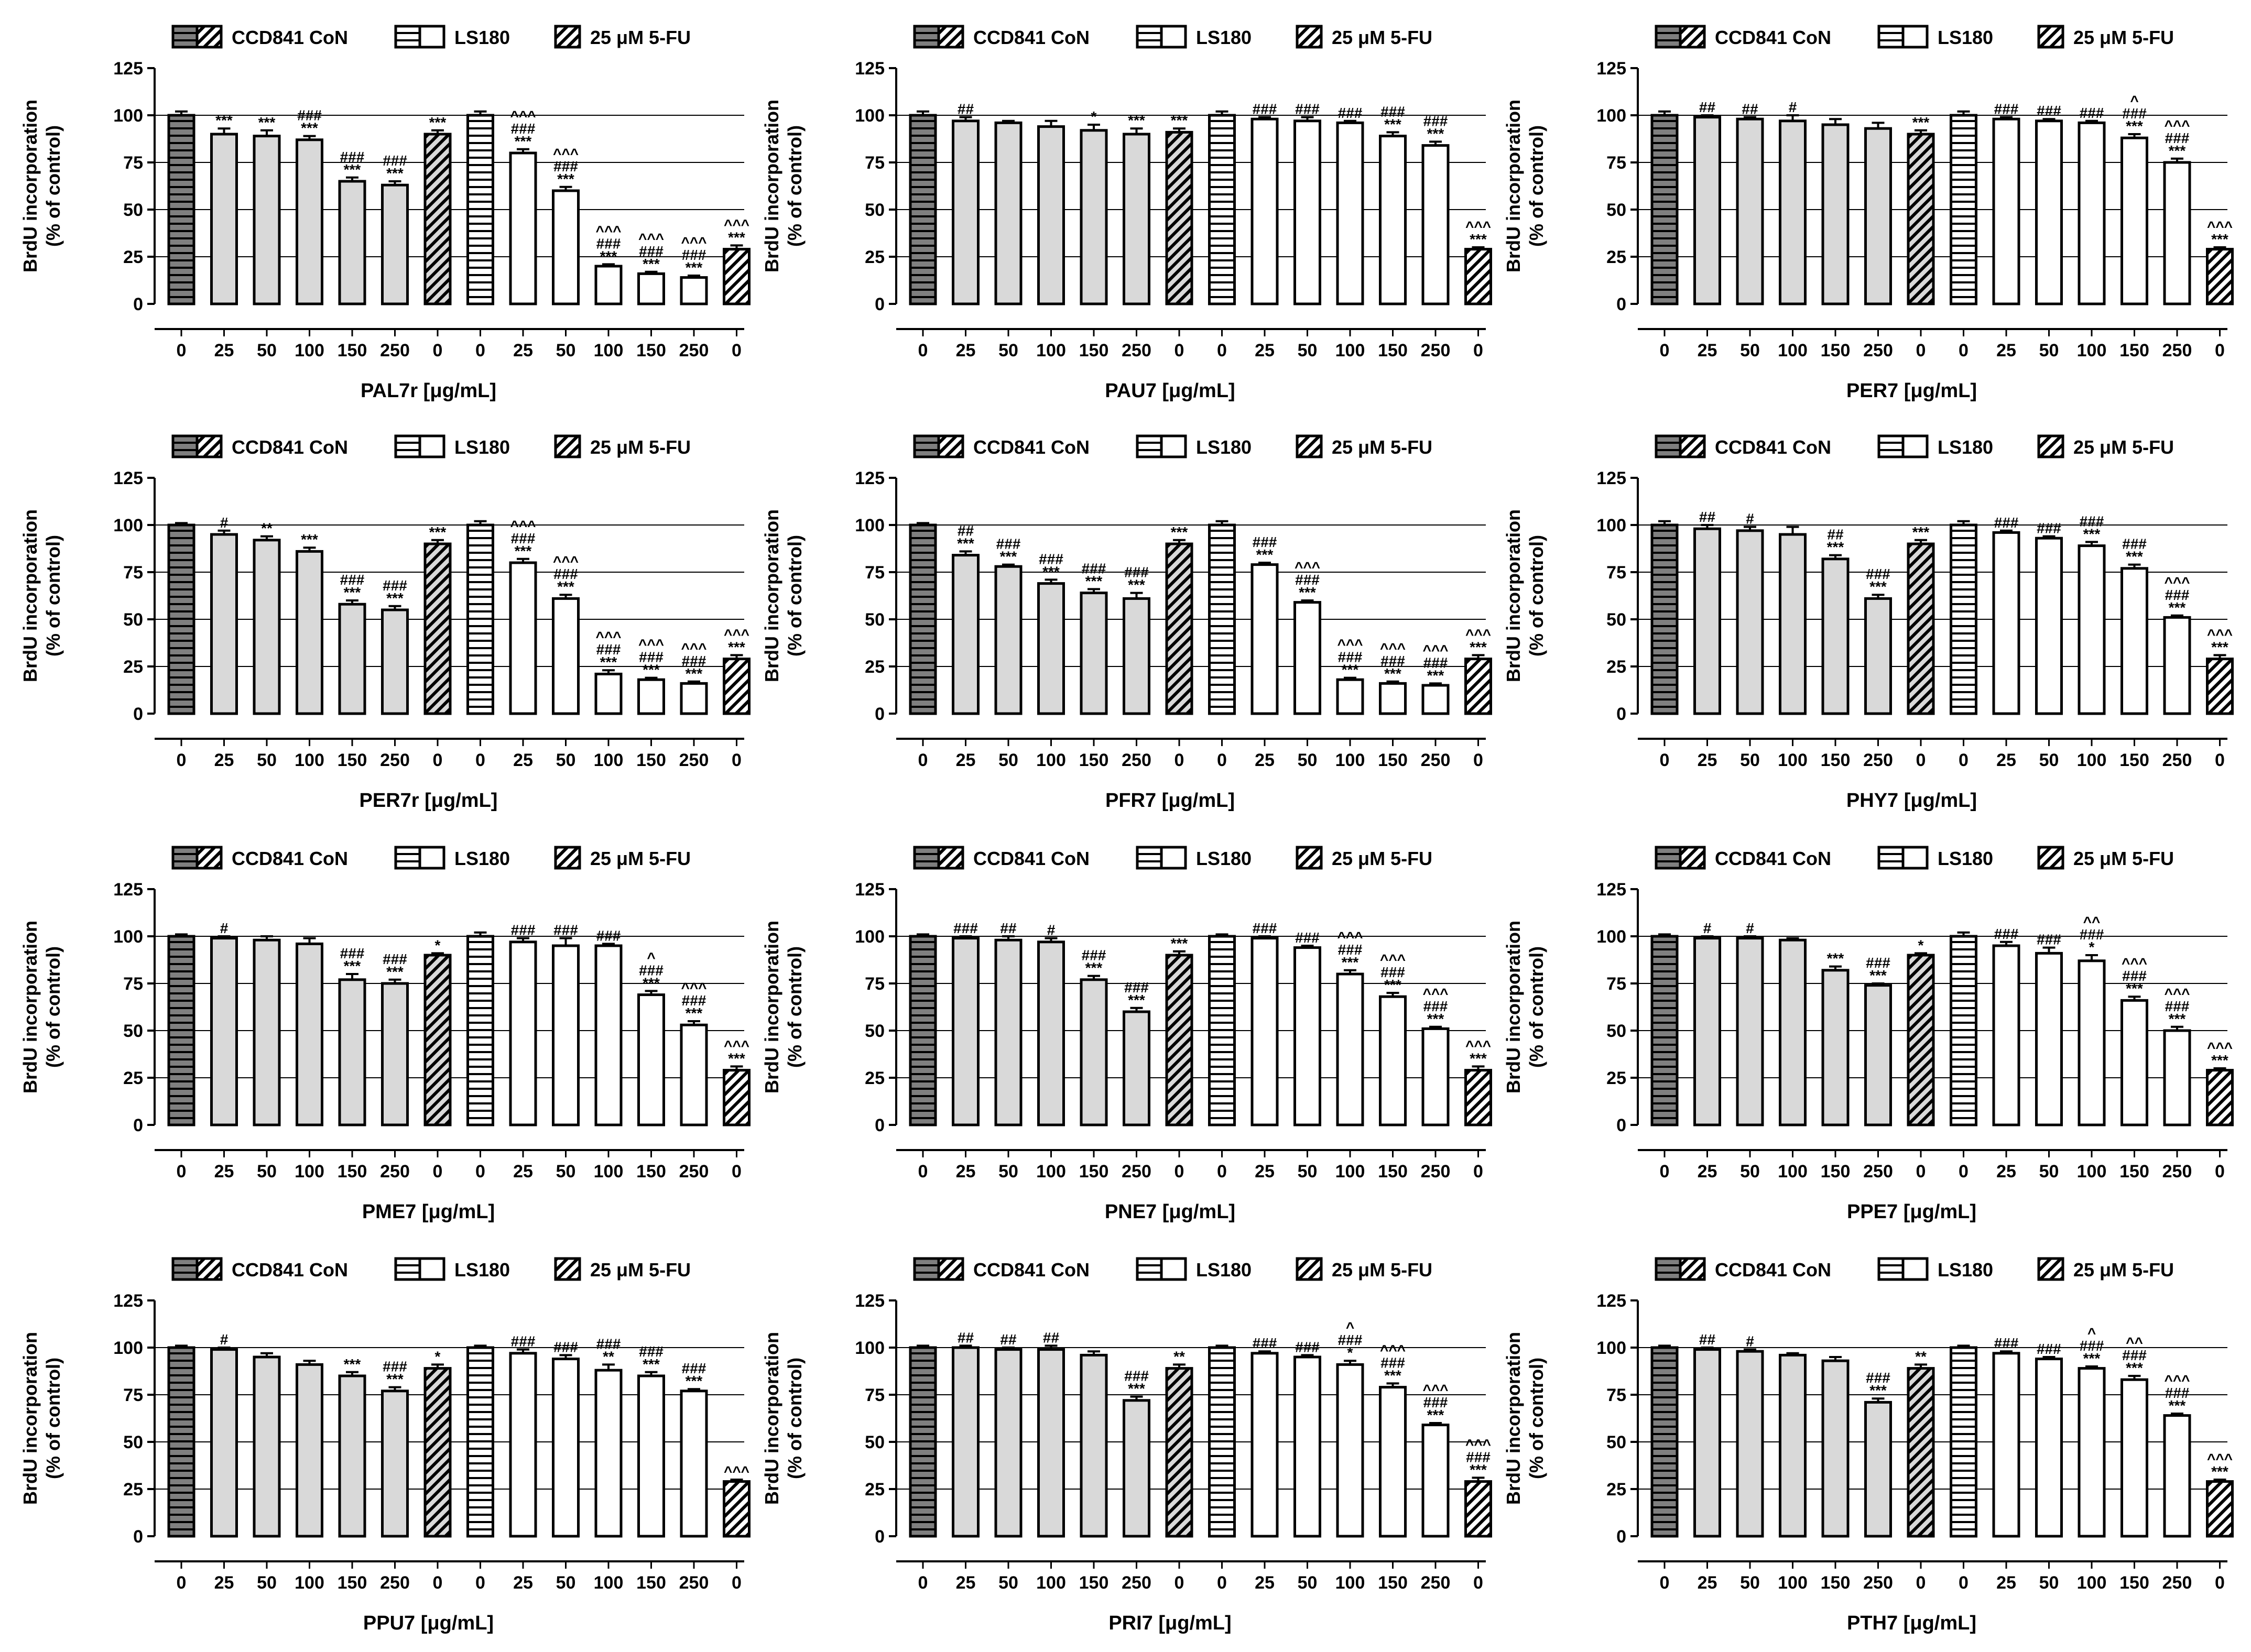 The width and height of the screenshot is (2251, 1652). What do you see at coordinates (1536, 1007) in the screenshot?
I see `y-axis-label-line2: (% of control)` at bounding box center [1536, 1007].